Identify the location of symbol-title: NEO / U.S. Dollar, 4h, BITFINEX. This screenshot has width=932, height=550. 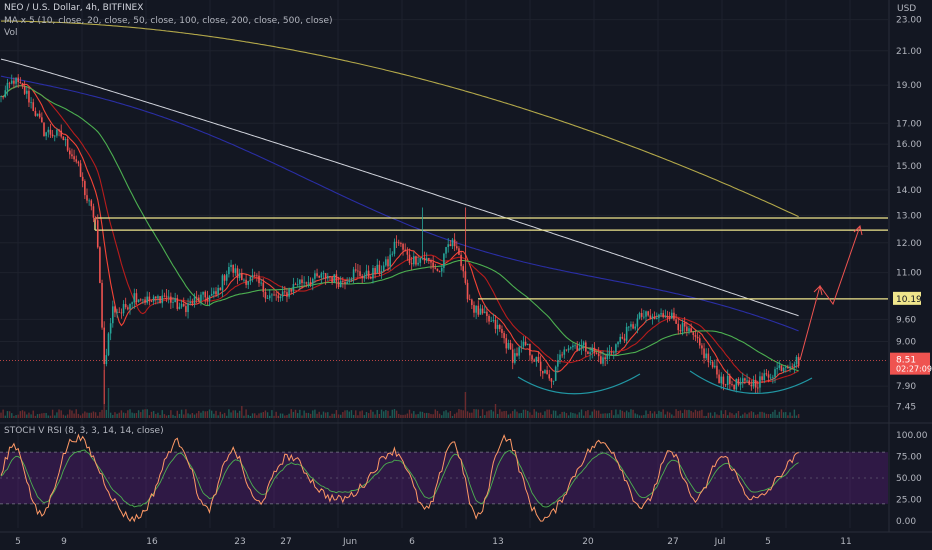
(74, 8).